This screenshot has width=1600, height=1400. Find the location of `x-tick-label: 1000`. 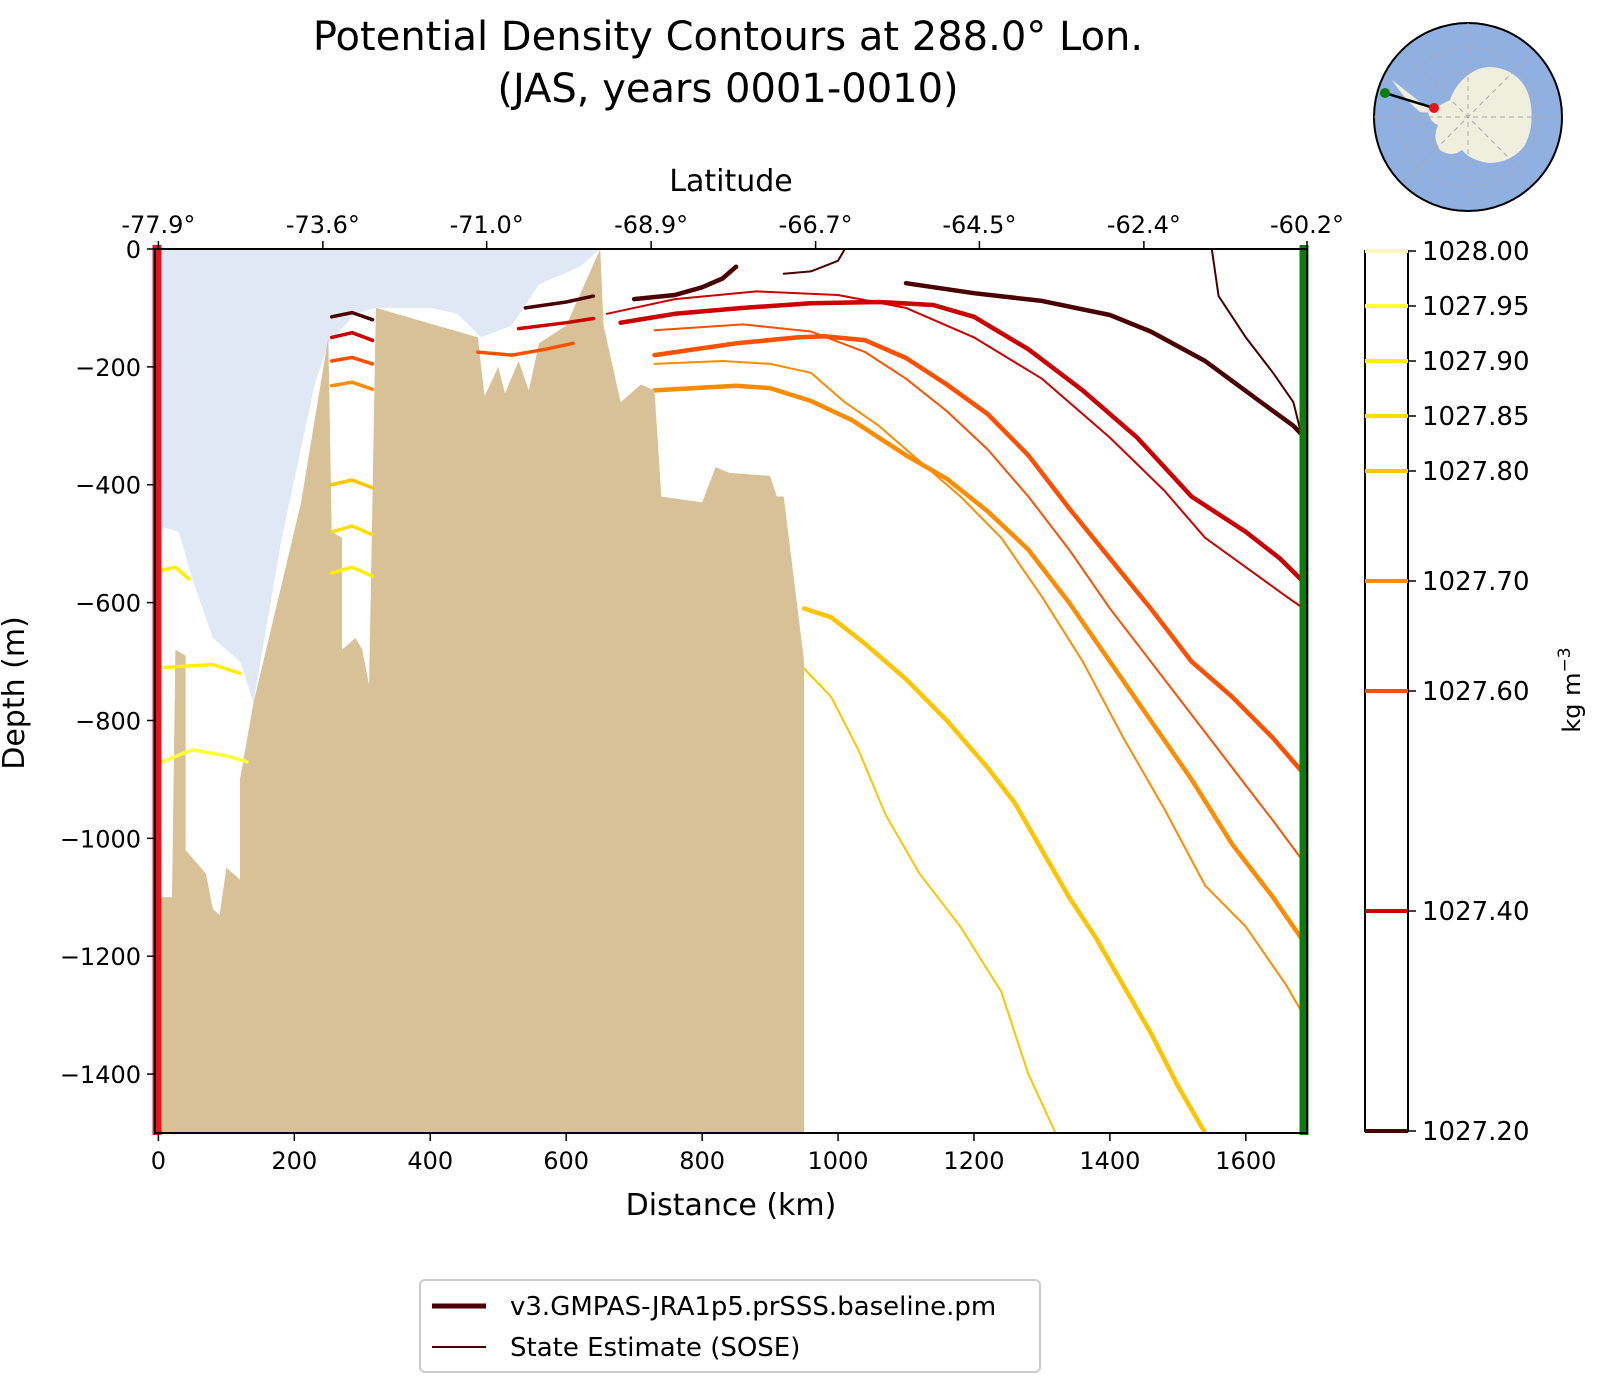

x-tick-label: 1000 is located at coordinates (838, 1161).